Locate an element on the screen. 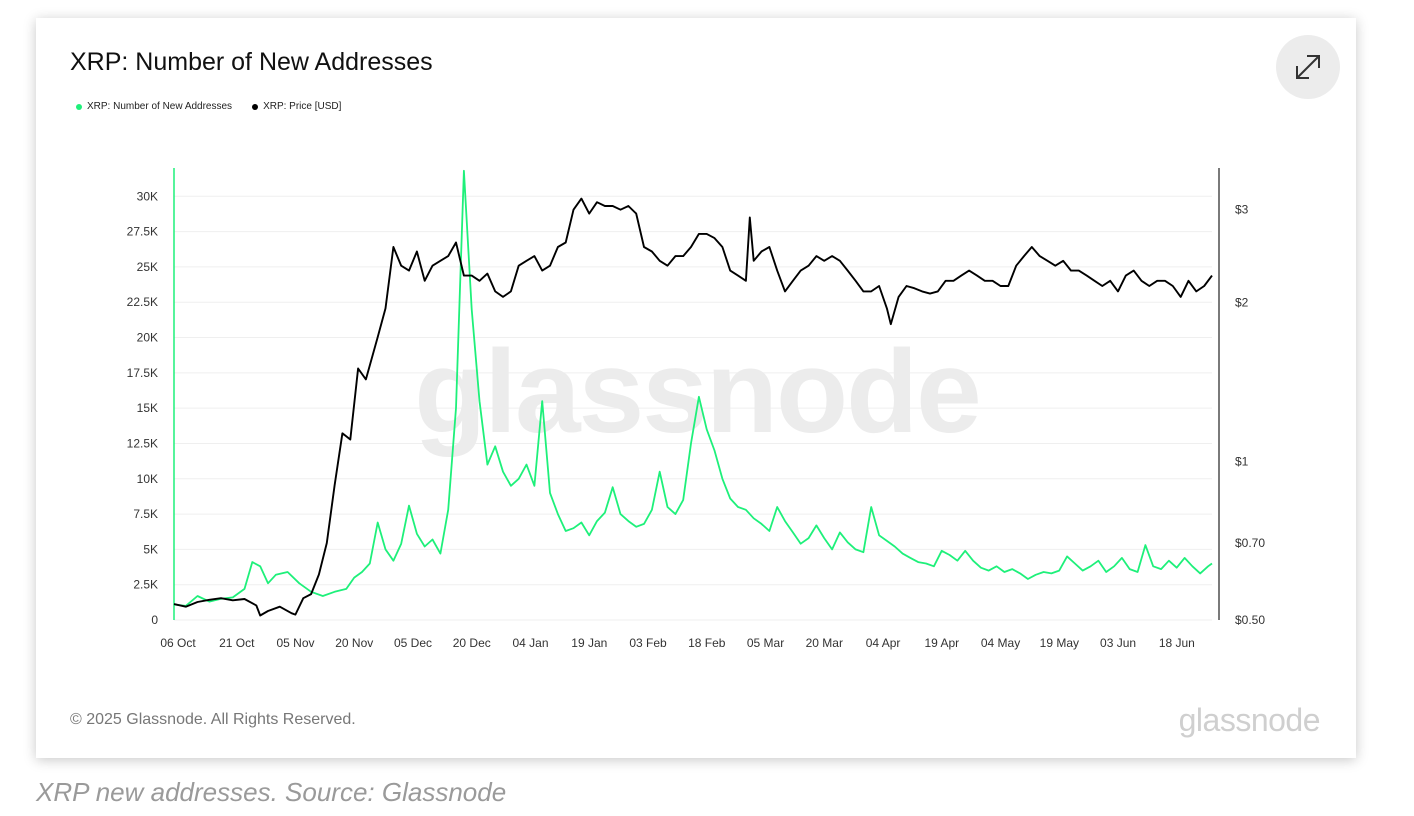  y-left-tick-label: 30K is located at coordinates (147, 196).